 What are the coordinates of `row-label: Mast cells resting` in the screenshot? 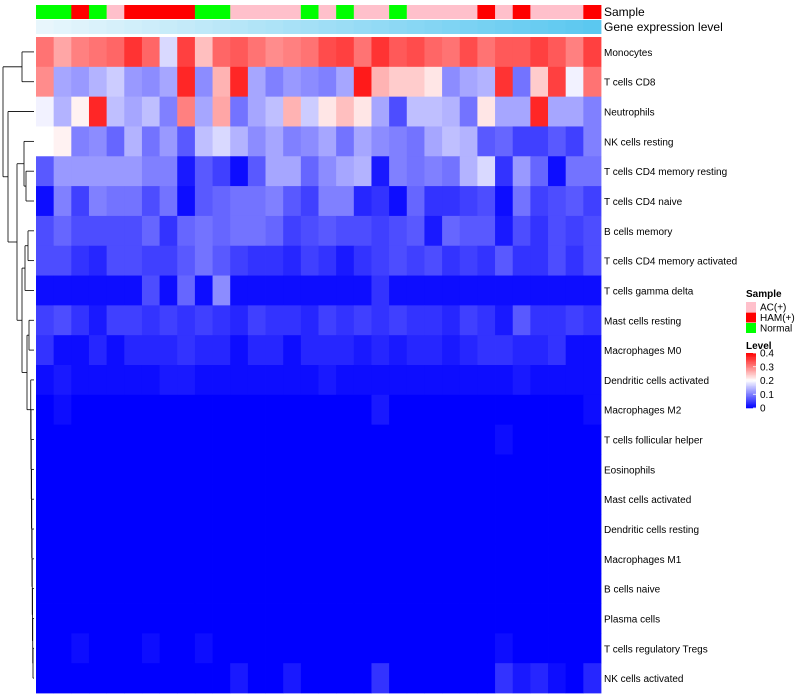 It's located at (642, 321).